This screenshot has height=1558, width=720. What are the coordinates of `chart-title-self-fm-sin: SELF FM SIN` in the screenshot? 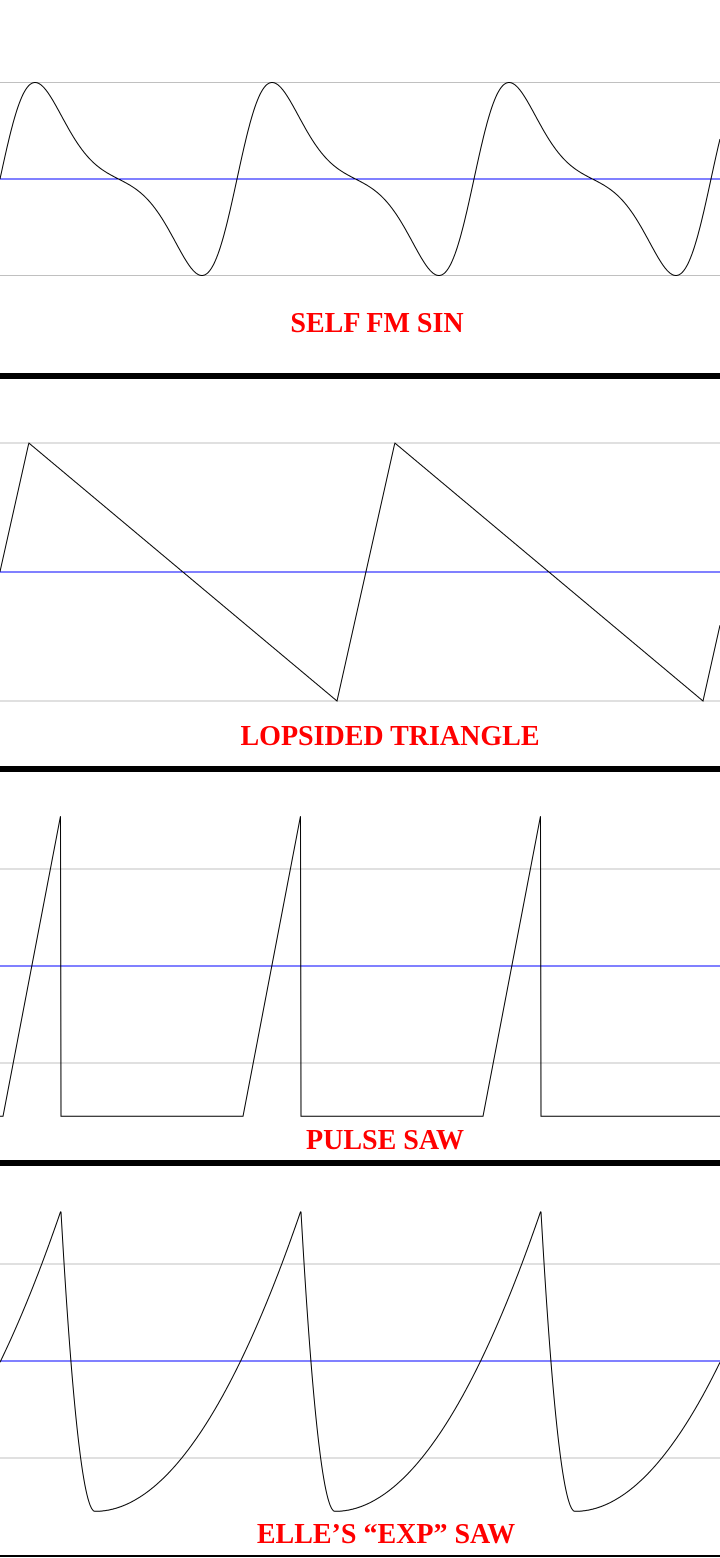 It's located at (377, 323).